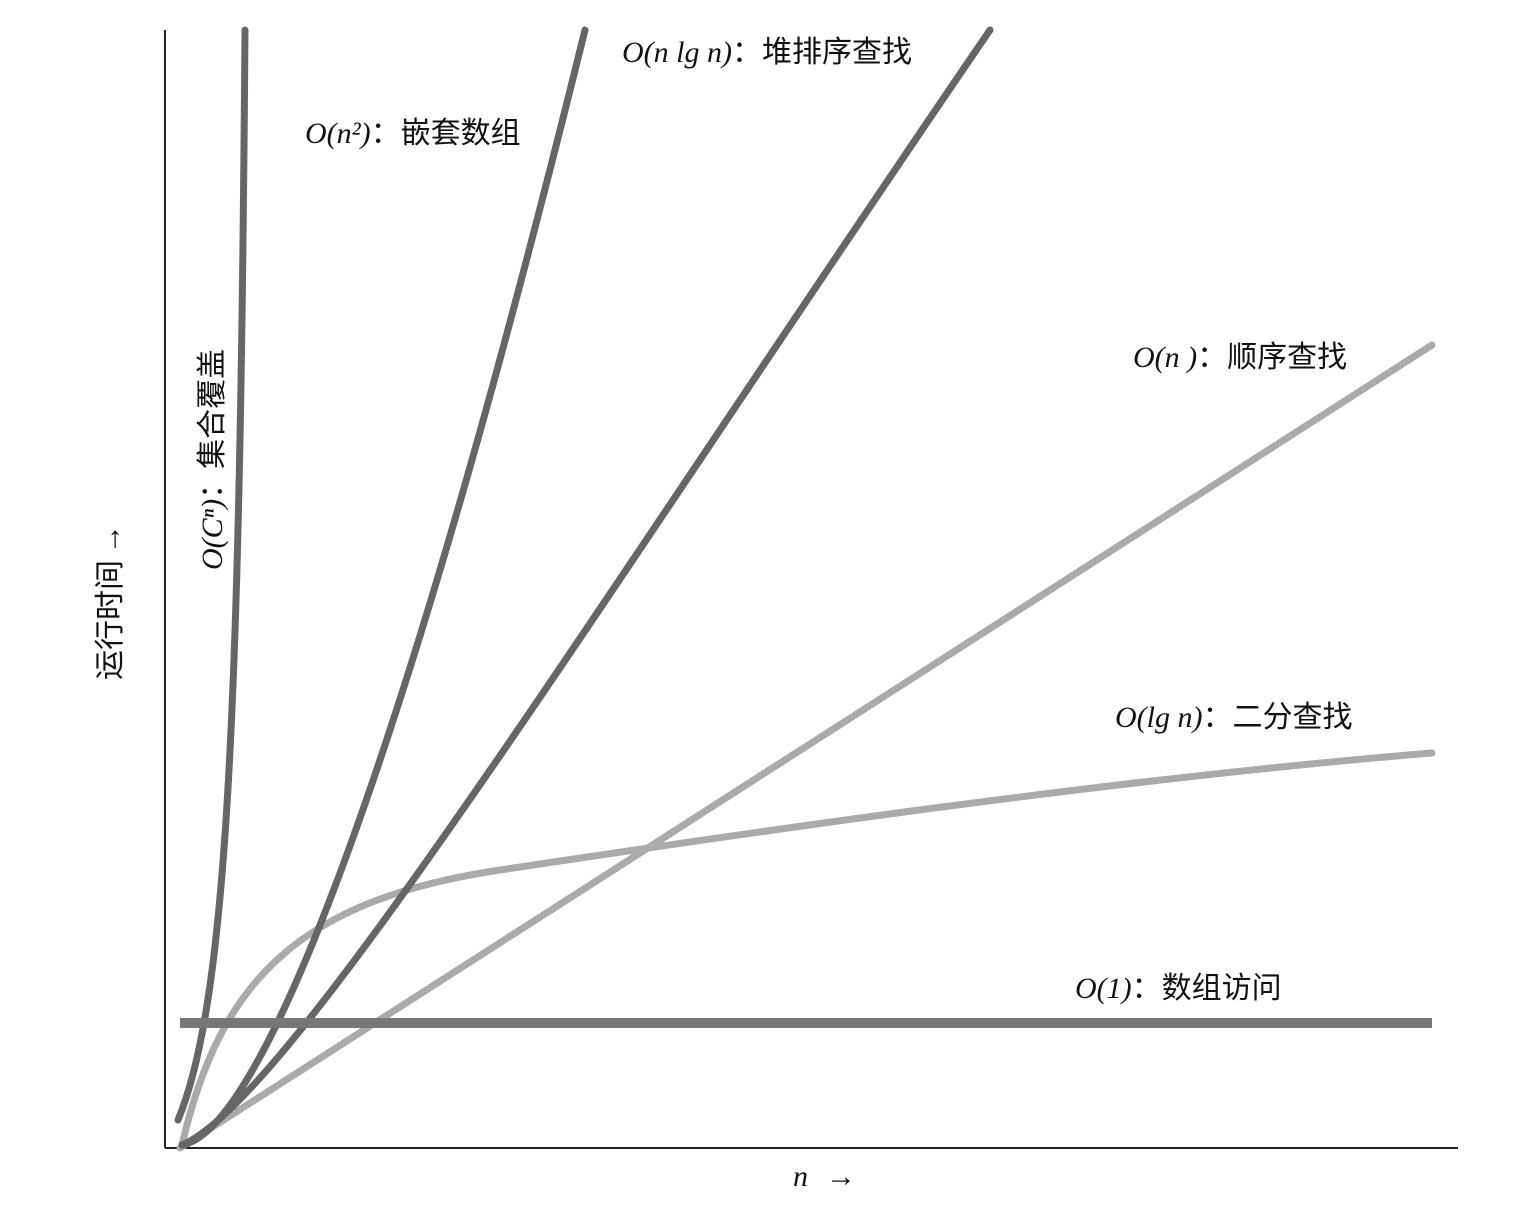 The height and width of the screenshot is (1213, 1533). Describe the element at coordinates (1207, 988) in the screenshot. I see `description: ：数组访问` at that location.